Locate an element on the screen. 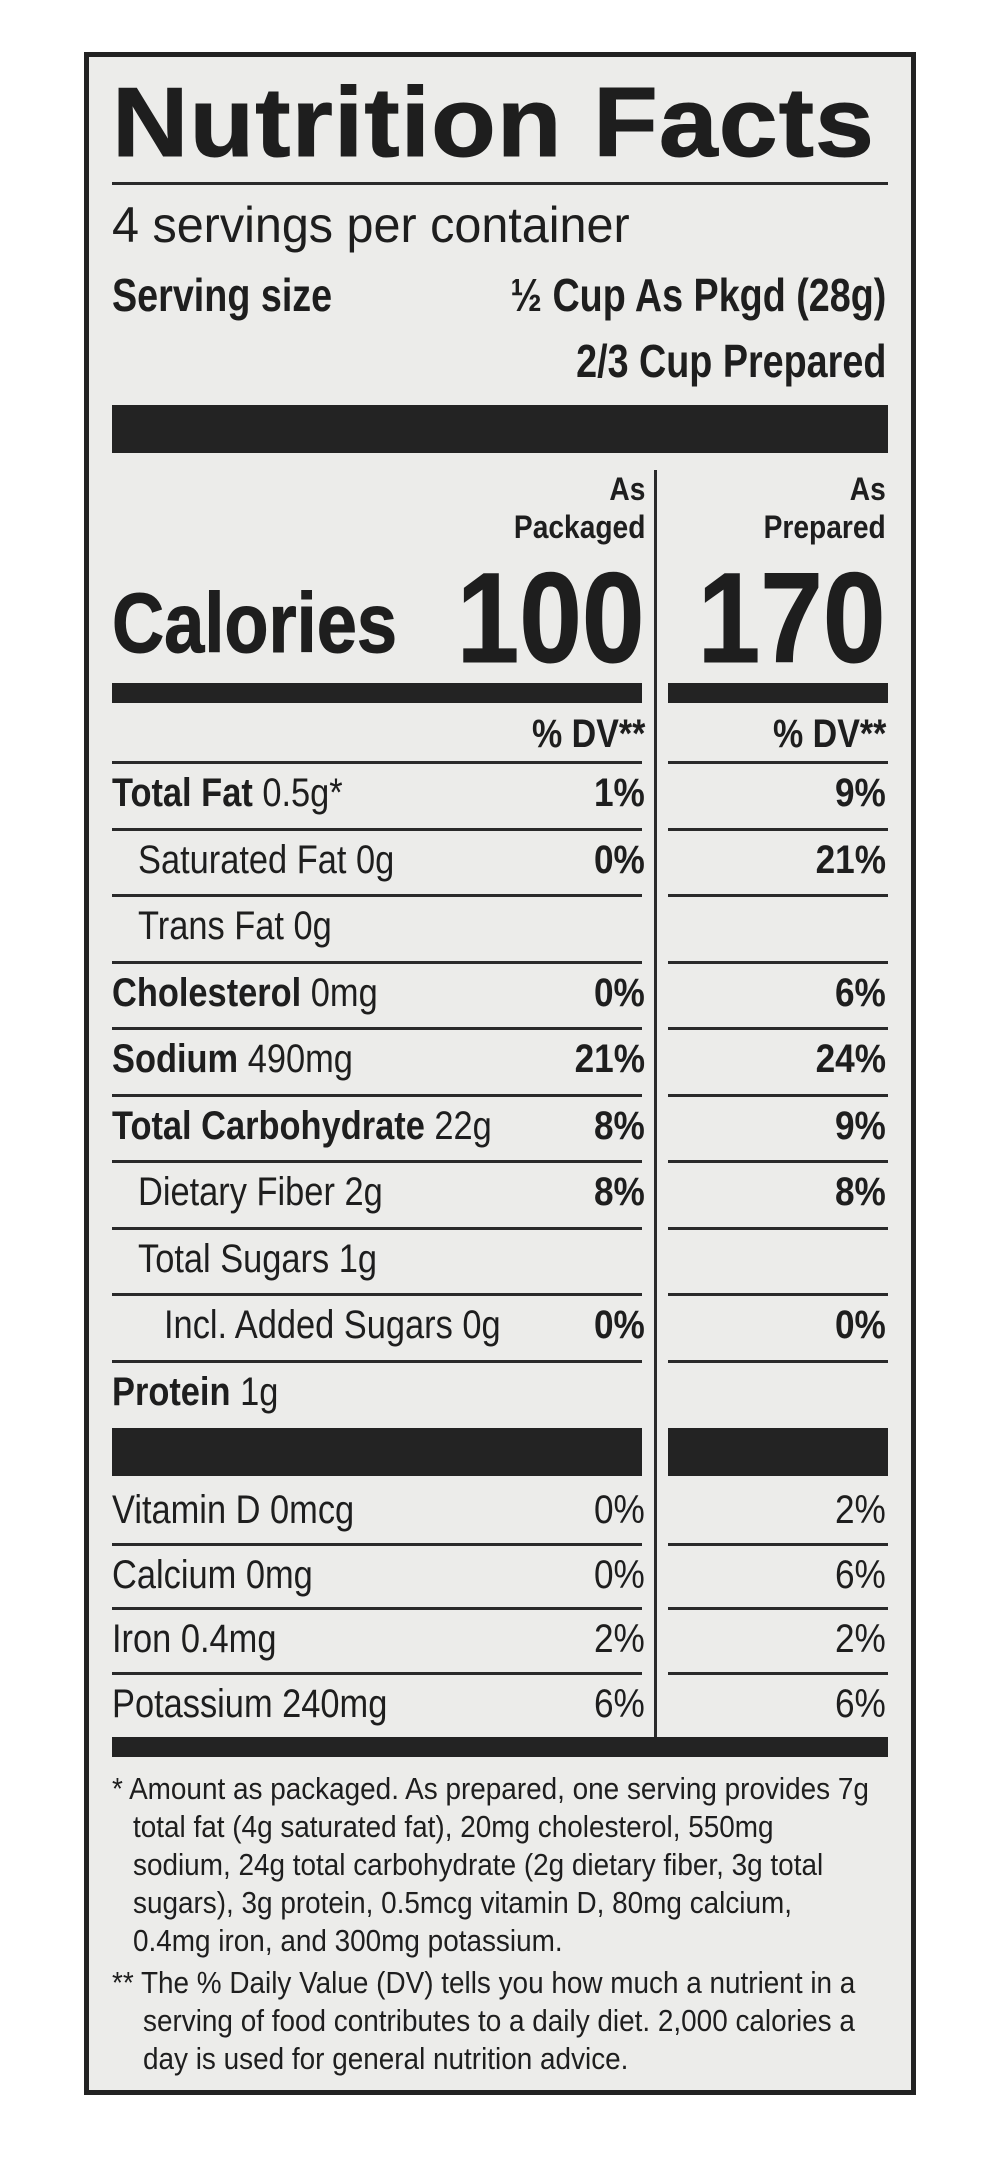 Image resolution: width=1000 pixels, height=2158 pixels. vitamin-bar-prepared is located at coordinates (778, 1452).